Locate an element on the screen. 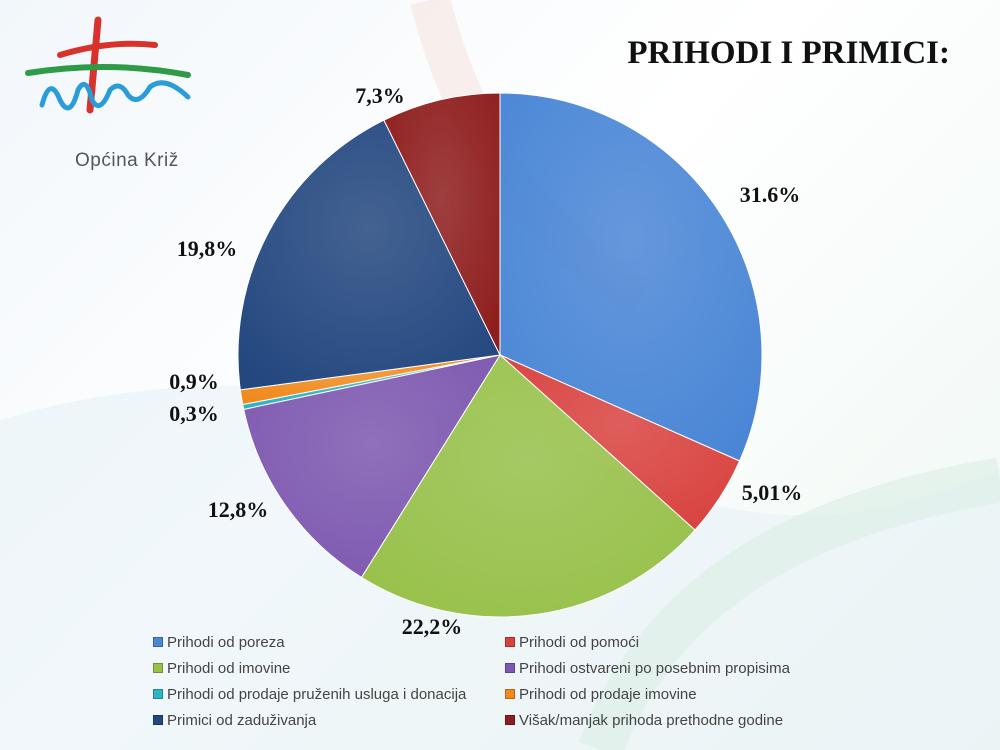  logo-text: Općina Križ is located at coordinates (127, 160).